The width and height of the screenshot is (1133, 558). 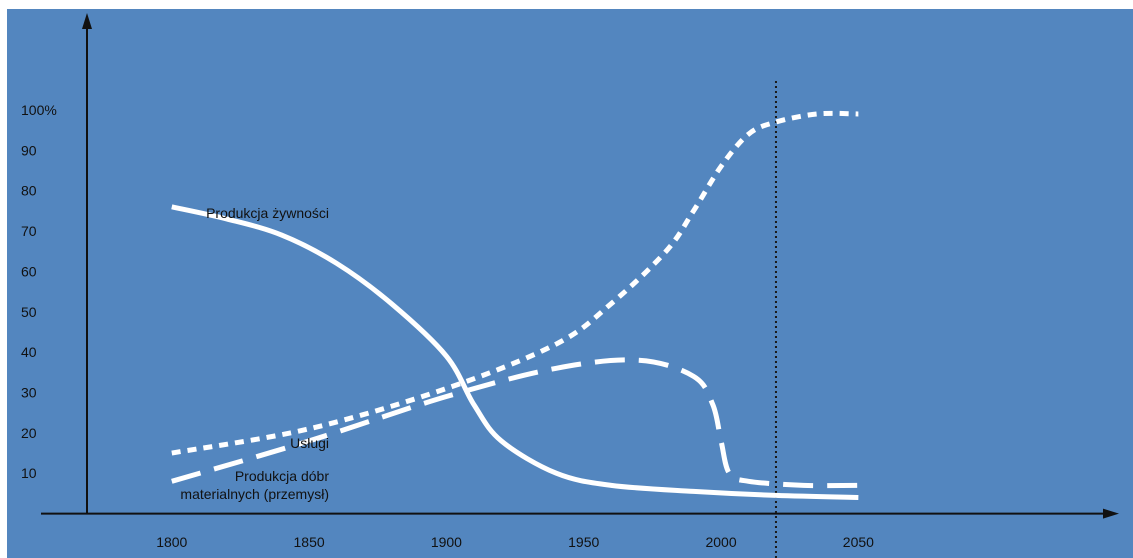 What do you see at coordinates (720, 542) in the screenshot?
I see `x-tick-label: 2000` at bounding box center [720, 542].